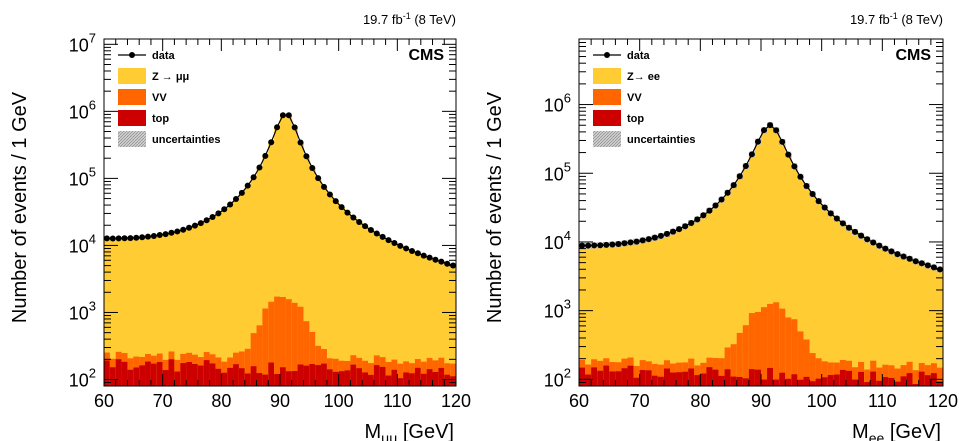 This screenshot has height=441, width=959. What do you see at coordinates (920, 19) in the screenshot?
I see `lumi-lumi-suffix: (8 TeV)` at bounding box center [920, 19].